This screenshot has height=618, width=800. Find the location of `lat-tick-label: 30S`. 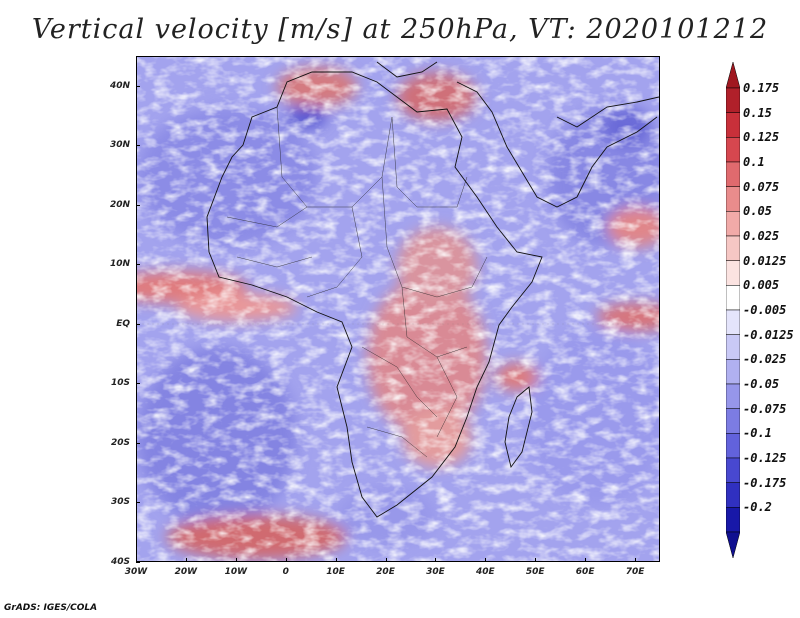

lat-tick-label: 30S is located at coordinates (120, 502).